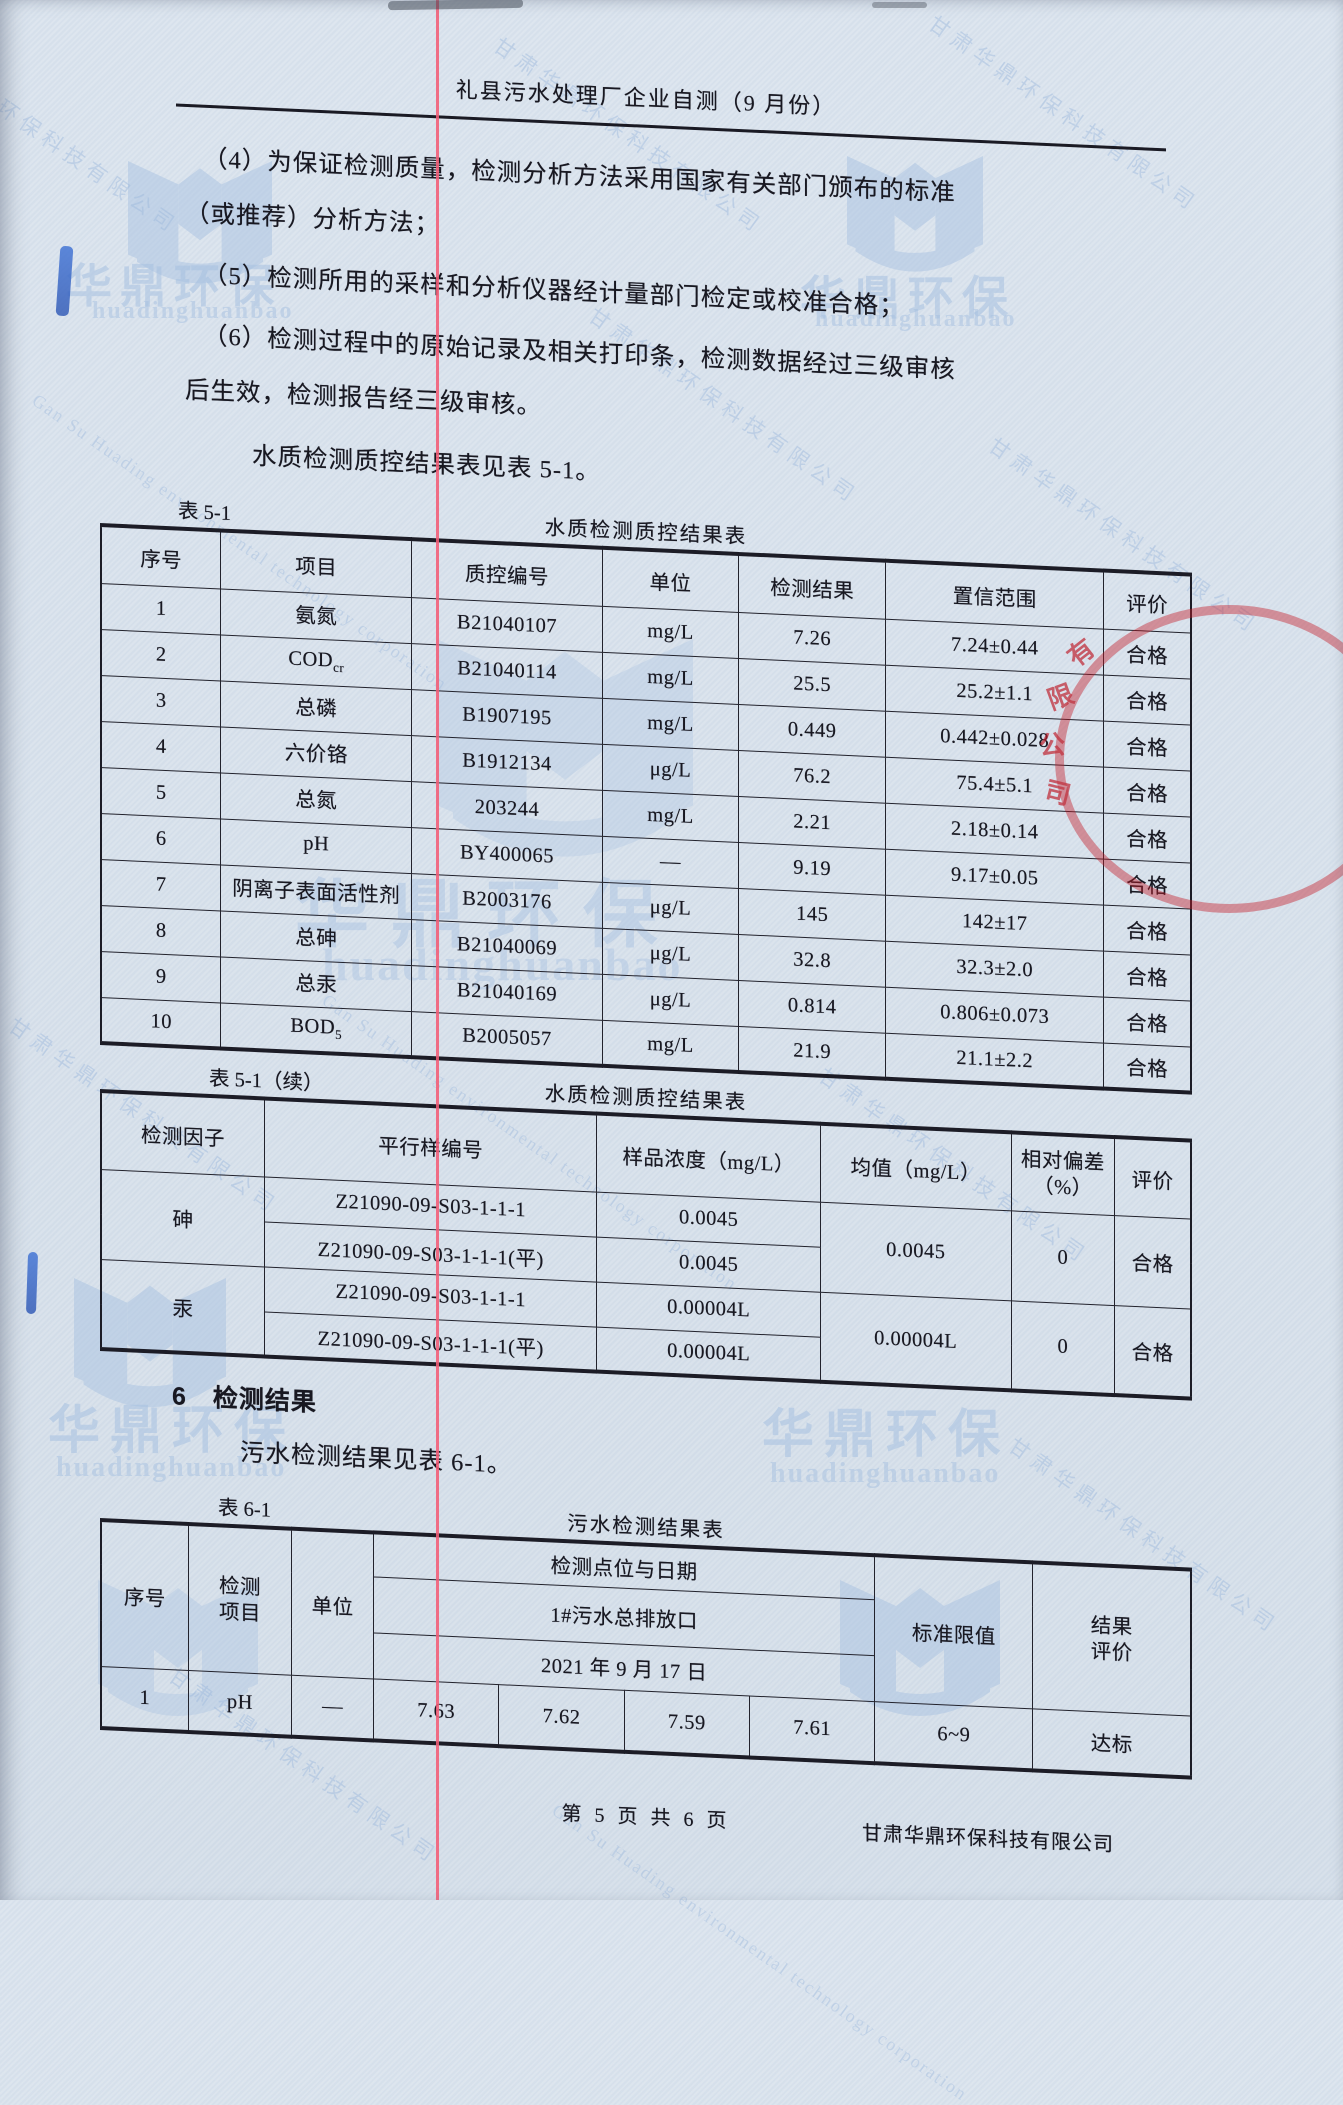  What do you see at coordinates (507, 572) in the screenshot?
I see `col-header-code: 质控编号` at bounding box center [507, 572].